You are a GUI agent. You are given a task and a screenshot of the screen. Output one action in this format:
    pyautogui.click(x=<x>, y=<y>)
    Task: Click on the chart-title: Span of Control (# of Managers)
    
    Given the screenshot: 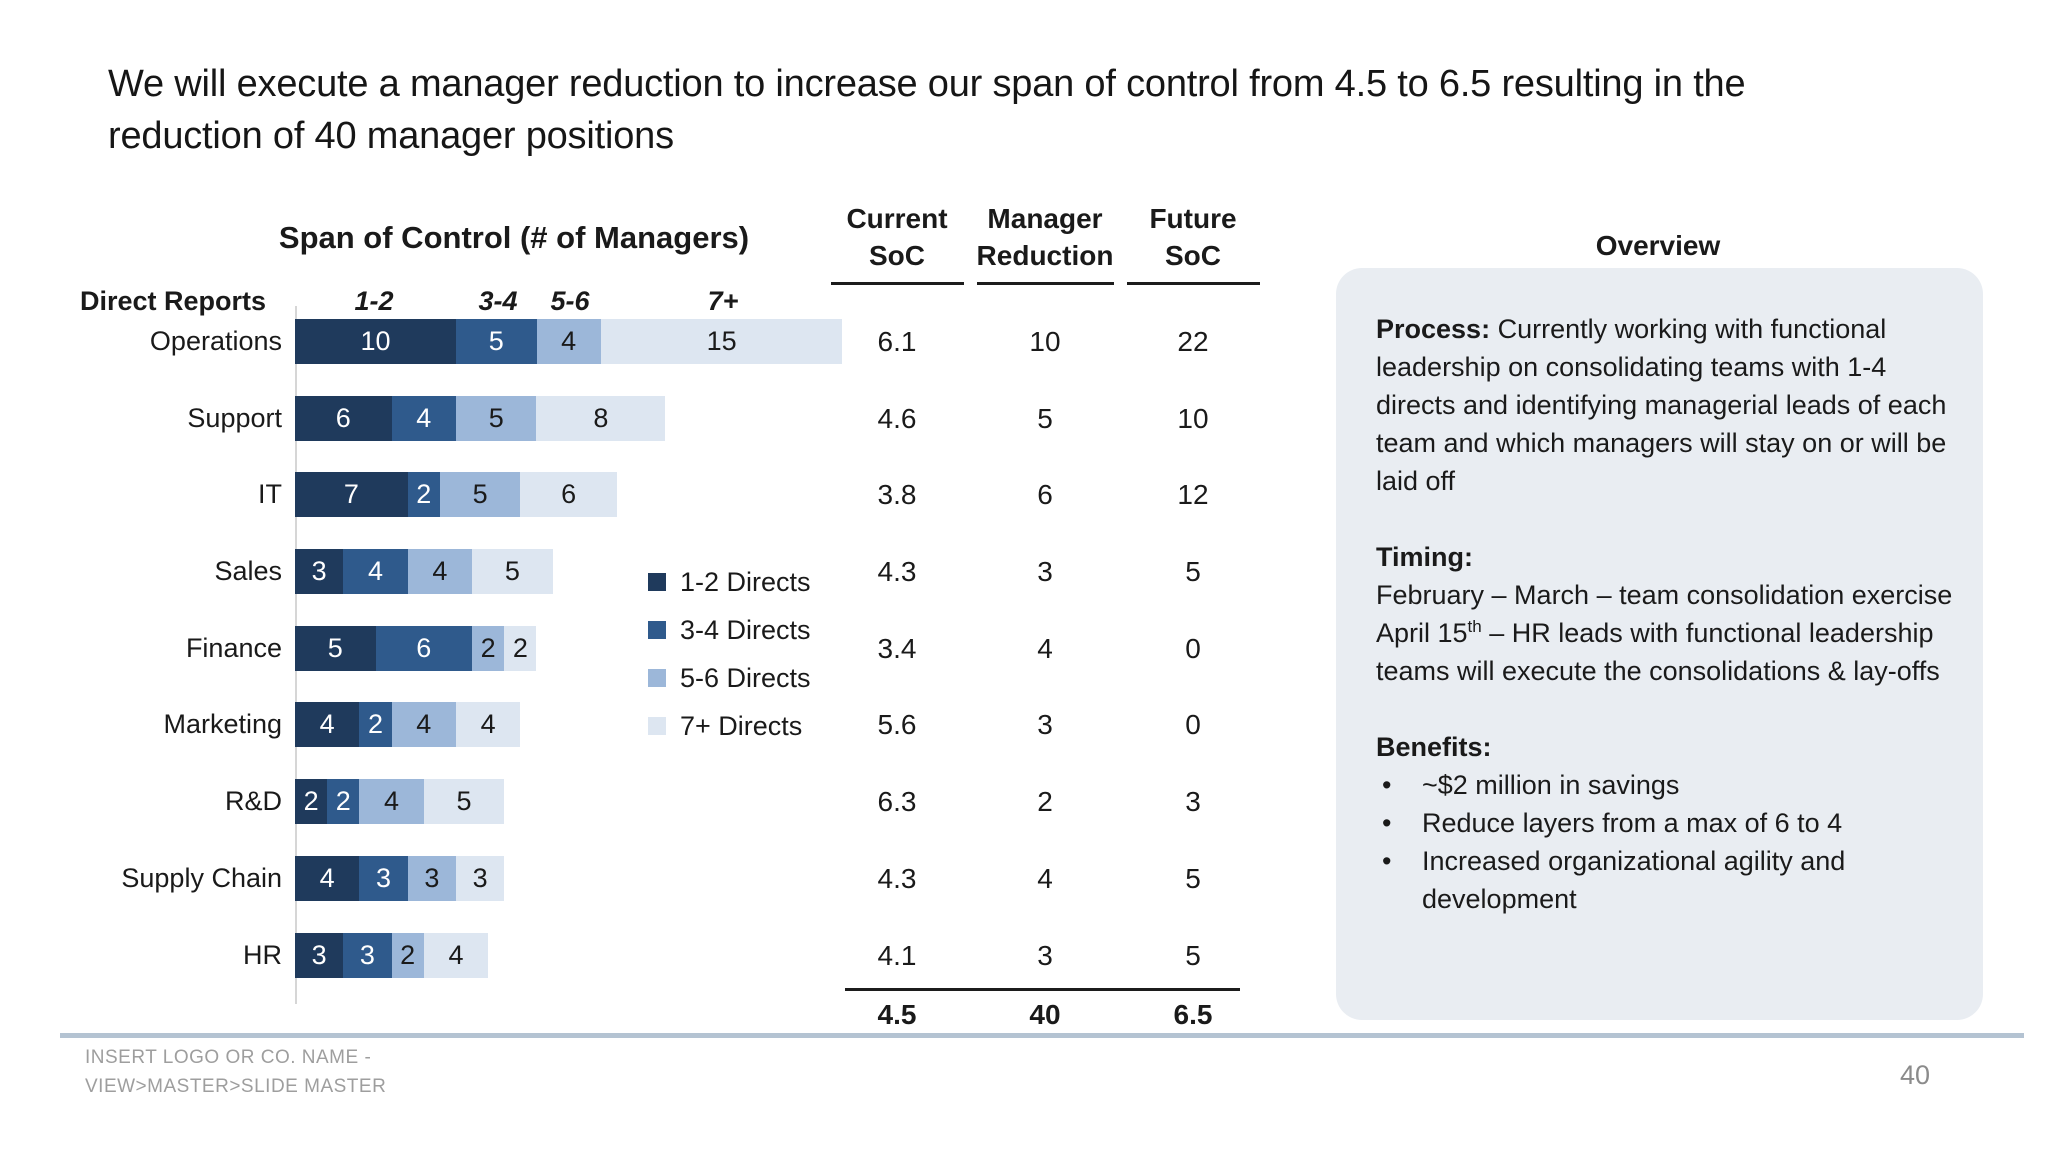 What is the action you would take?
    pyautogui.click(x=514, y=237)
    